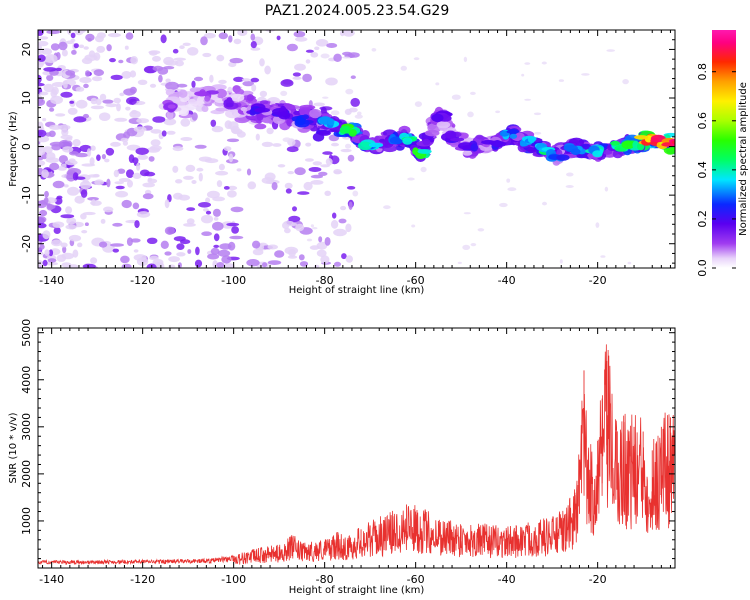 This screenshot has height=600, width=750. I want to click on colorbar-tick-label: 0.6, so click(702, 121).